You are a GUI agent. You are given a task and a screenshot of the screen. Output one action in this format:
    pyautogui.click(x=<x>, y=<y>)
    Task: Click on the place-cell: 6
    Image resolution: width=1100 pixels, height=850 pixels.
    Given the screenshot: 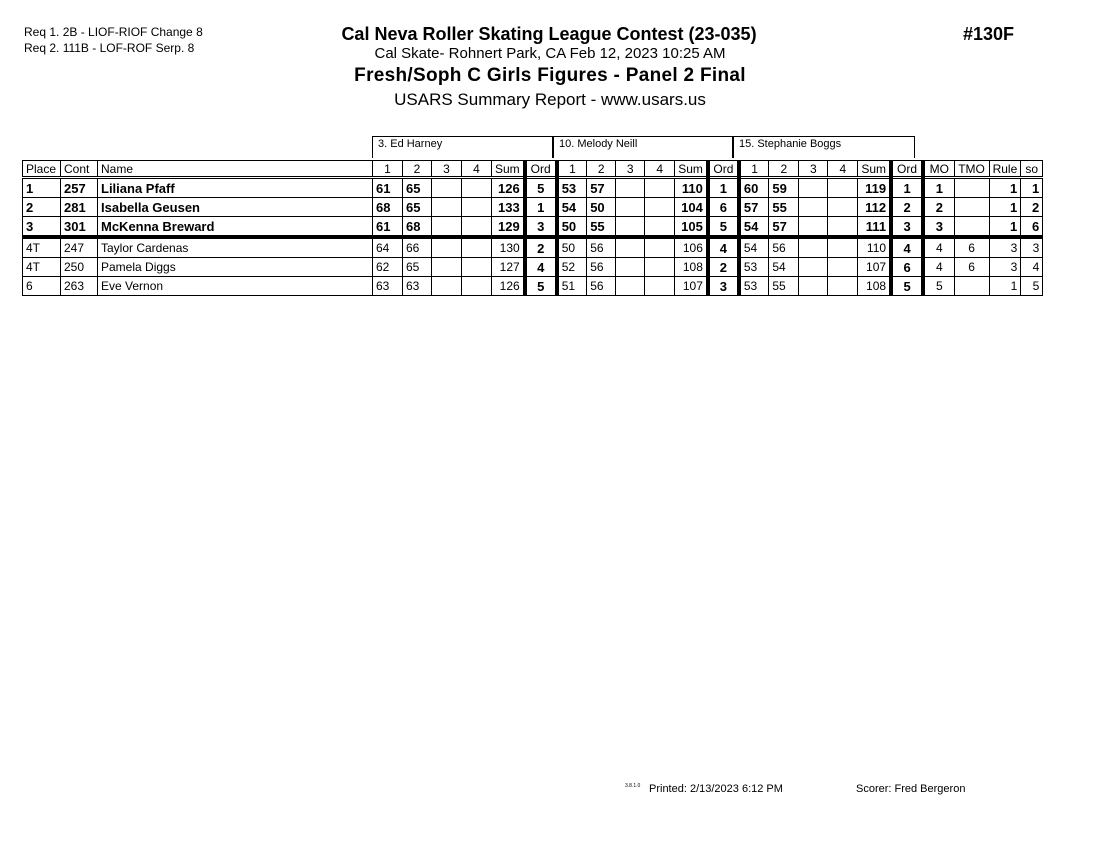 What is the action you would take?
    pyautogui.click(x=41, y=286)
    